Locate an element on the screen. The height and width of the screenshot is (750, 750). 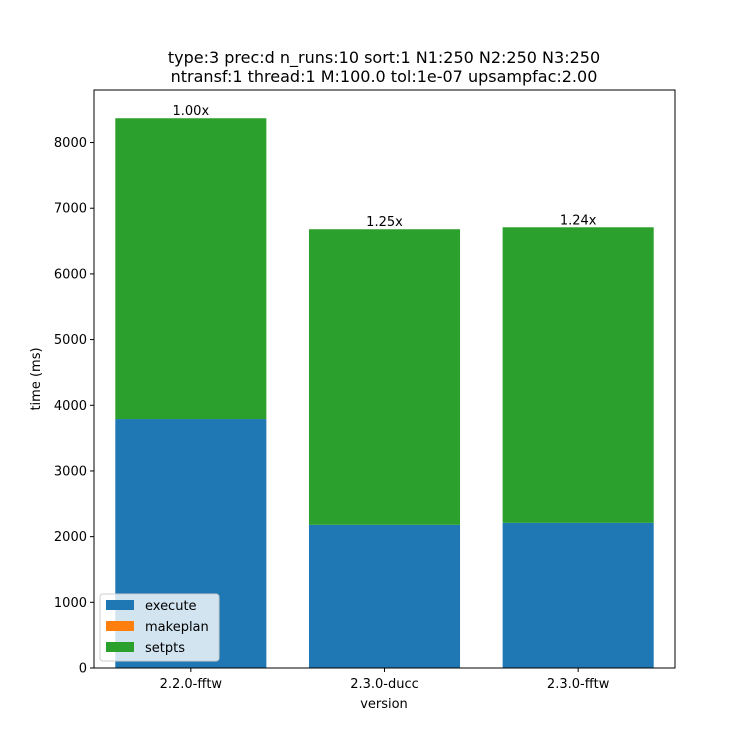
legend: execute makeplan setpts is located at coordinates (159, 627).